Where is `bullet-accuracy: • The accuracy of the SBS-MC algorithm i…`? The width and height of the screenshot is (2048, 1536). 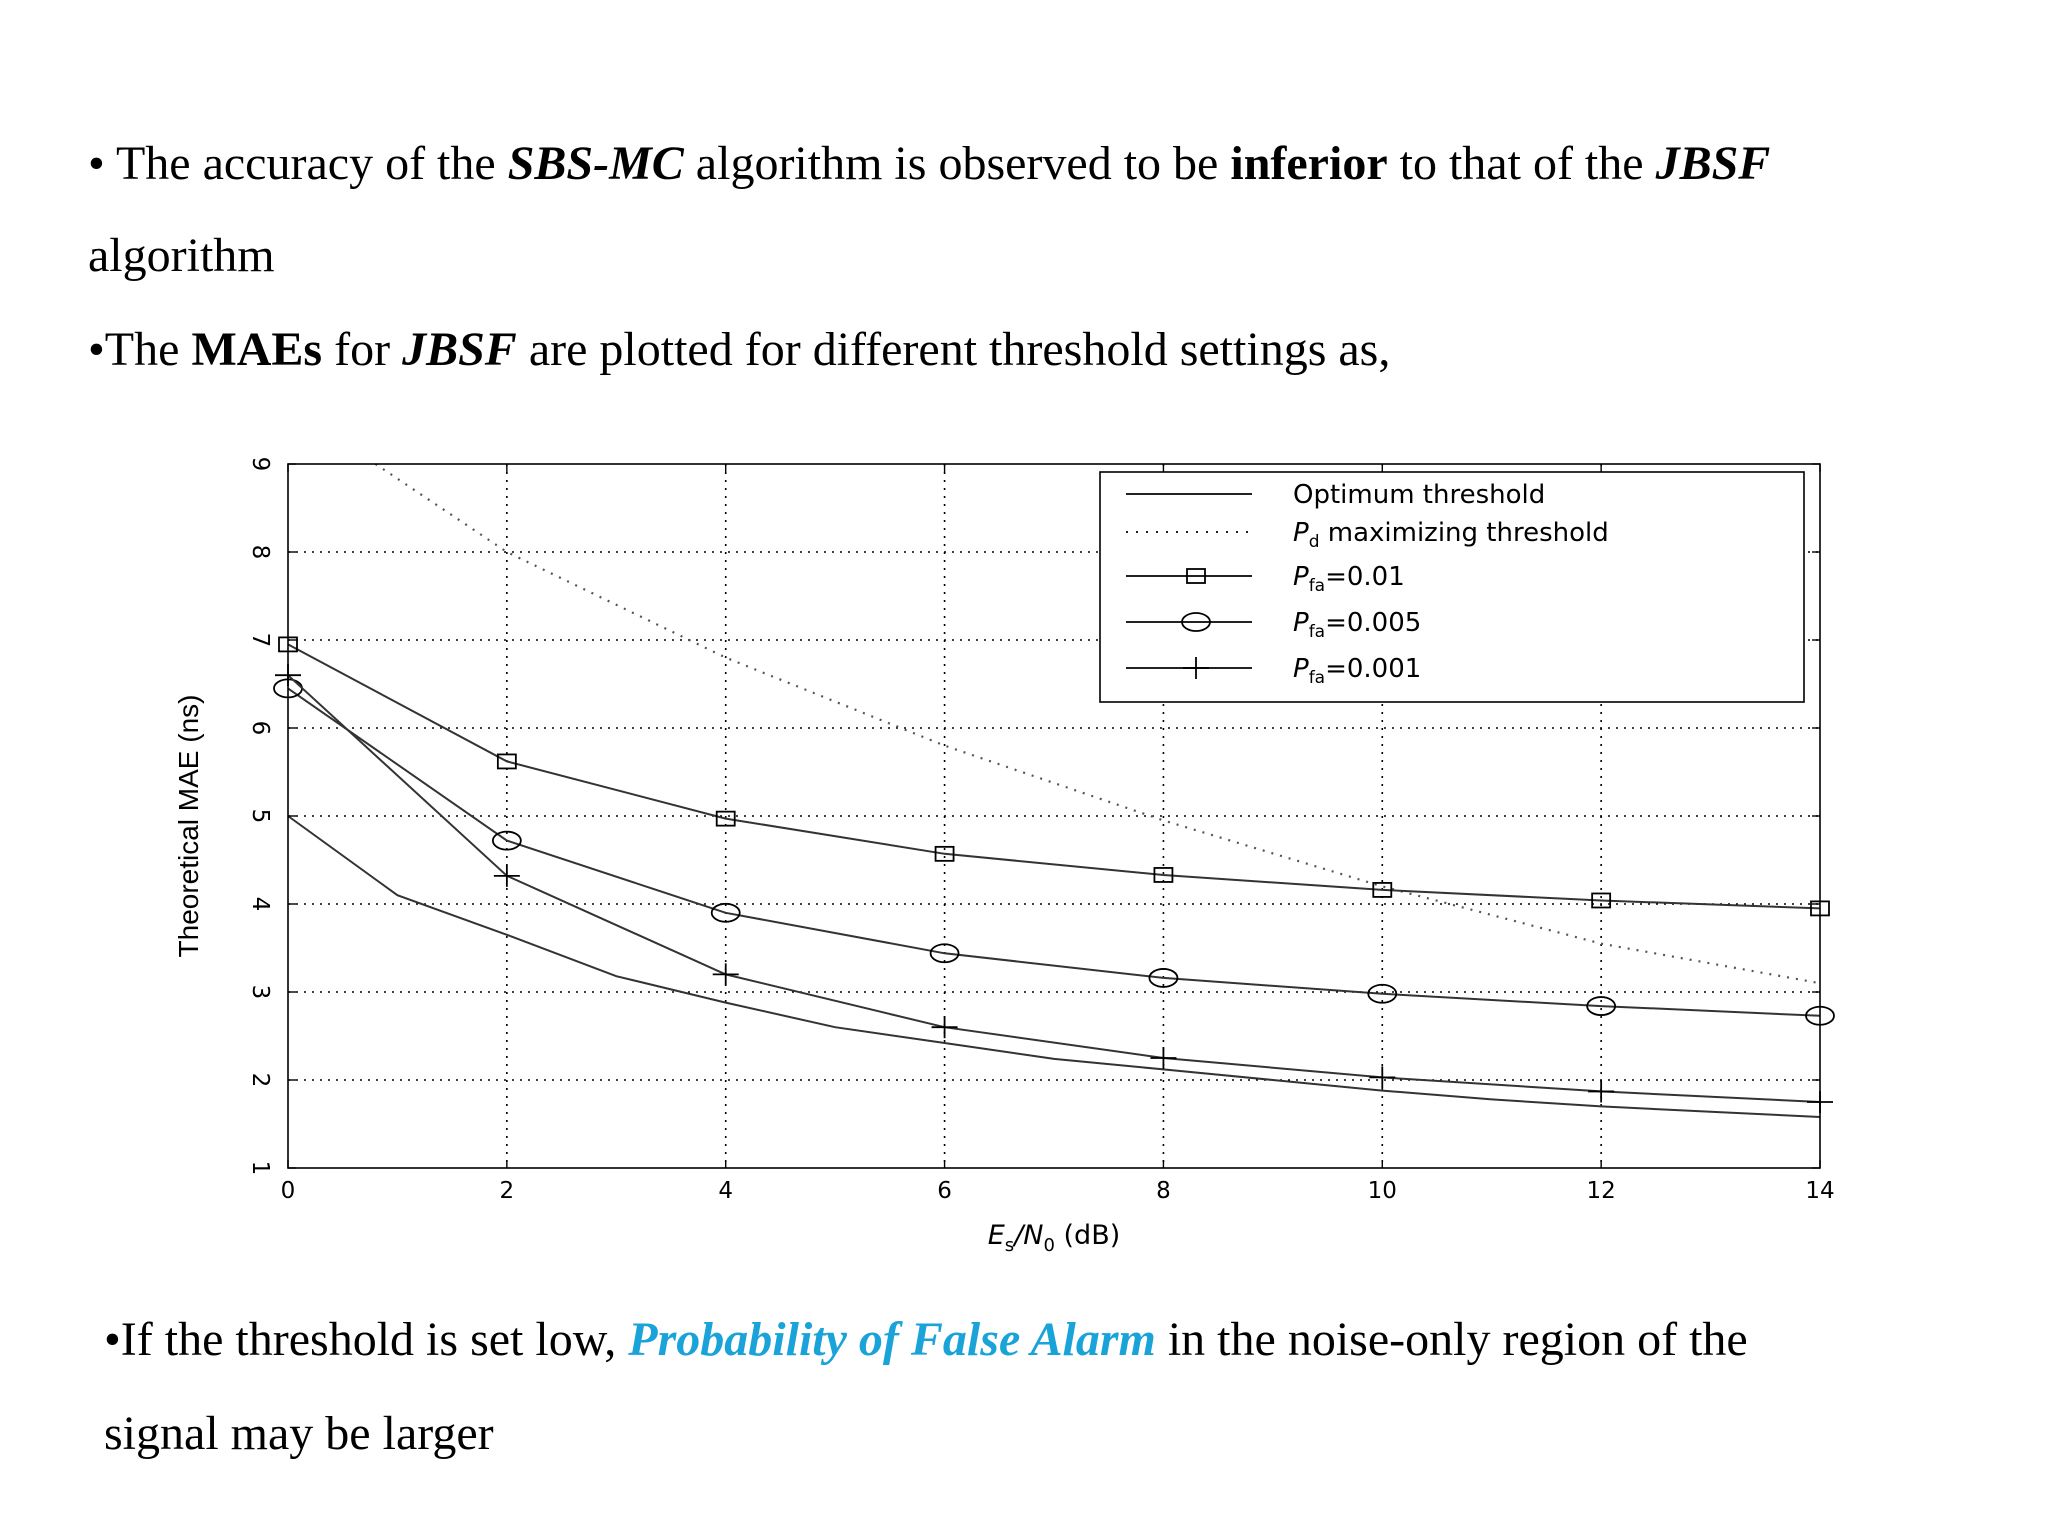 bullet-accuracy: • The accuracy of the SBS-MC algorithm i… is located at coordinates (929, 164).